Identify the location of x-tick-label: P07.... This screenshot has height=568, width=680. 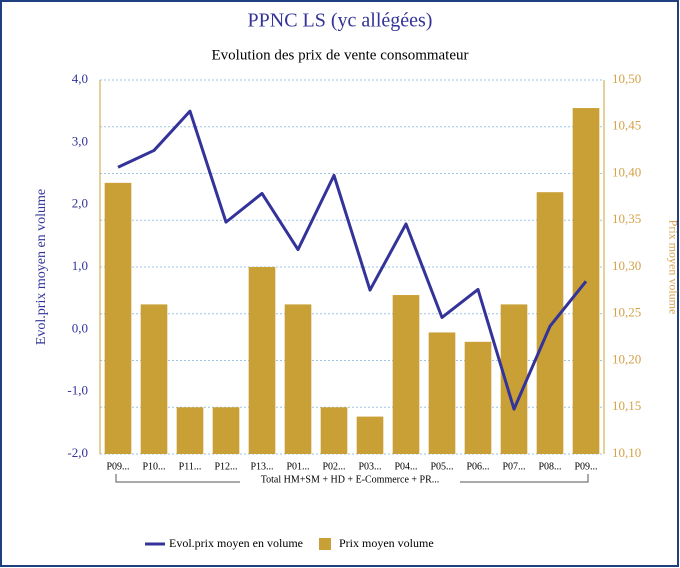
(513, 466).